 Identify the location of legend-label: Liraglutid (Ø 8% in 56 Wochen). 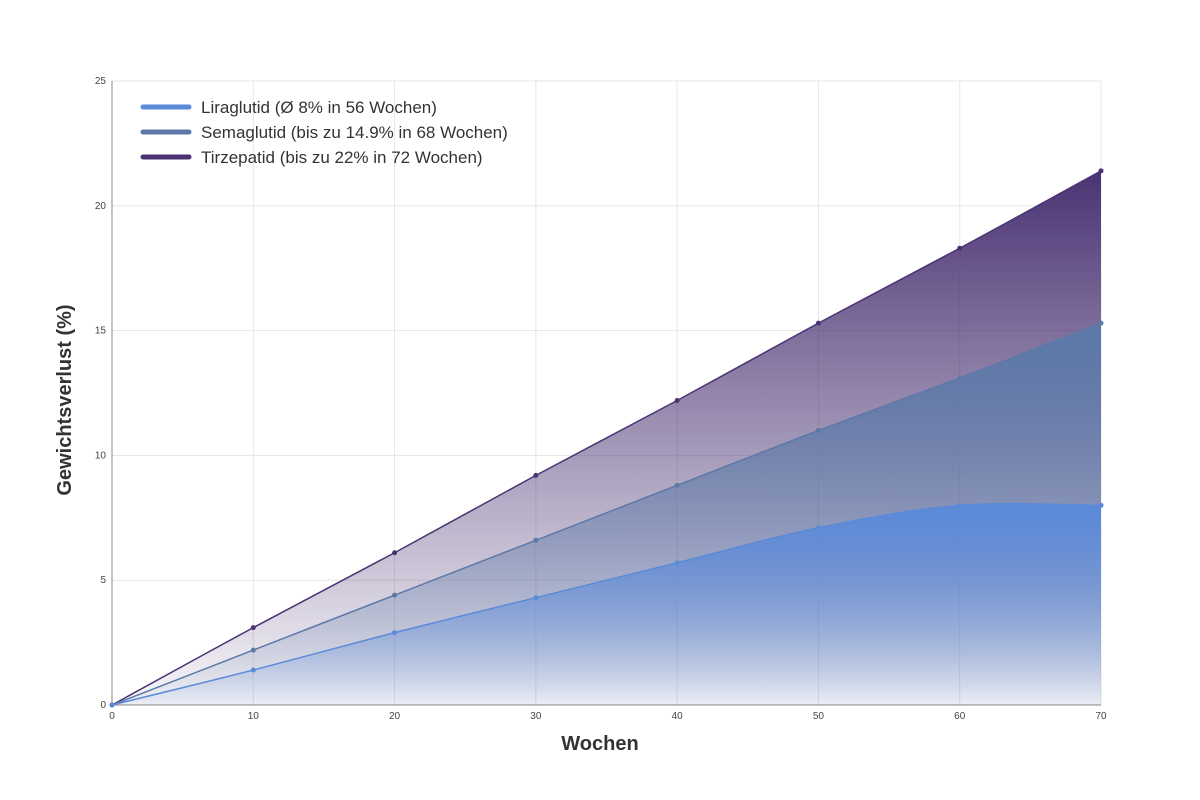
(319, 107).